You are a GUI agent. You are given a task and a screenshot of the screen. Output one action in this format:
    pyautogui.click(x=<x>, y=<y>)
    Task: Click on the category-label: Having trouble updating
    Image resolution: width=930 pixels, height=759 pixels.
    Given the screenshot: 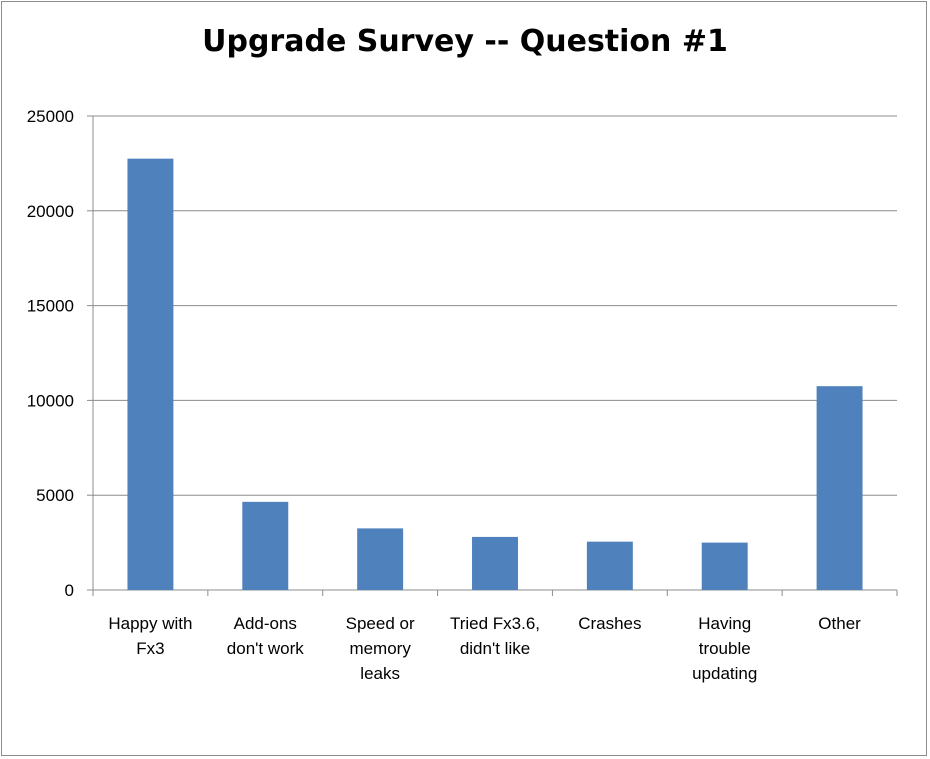 What is the action you would take?
    pyautogui.click(x=724, y=648)
    